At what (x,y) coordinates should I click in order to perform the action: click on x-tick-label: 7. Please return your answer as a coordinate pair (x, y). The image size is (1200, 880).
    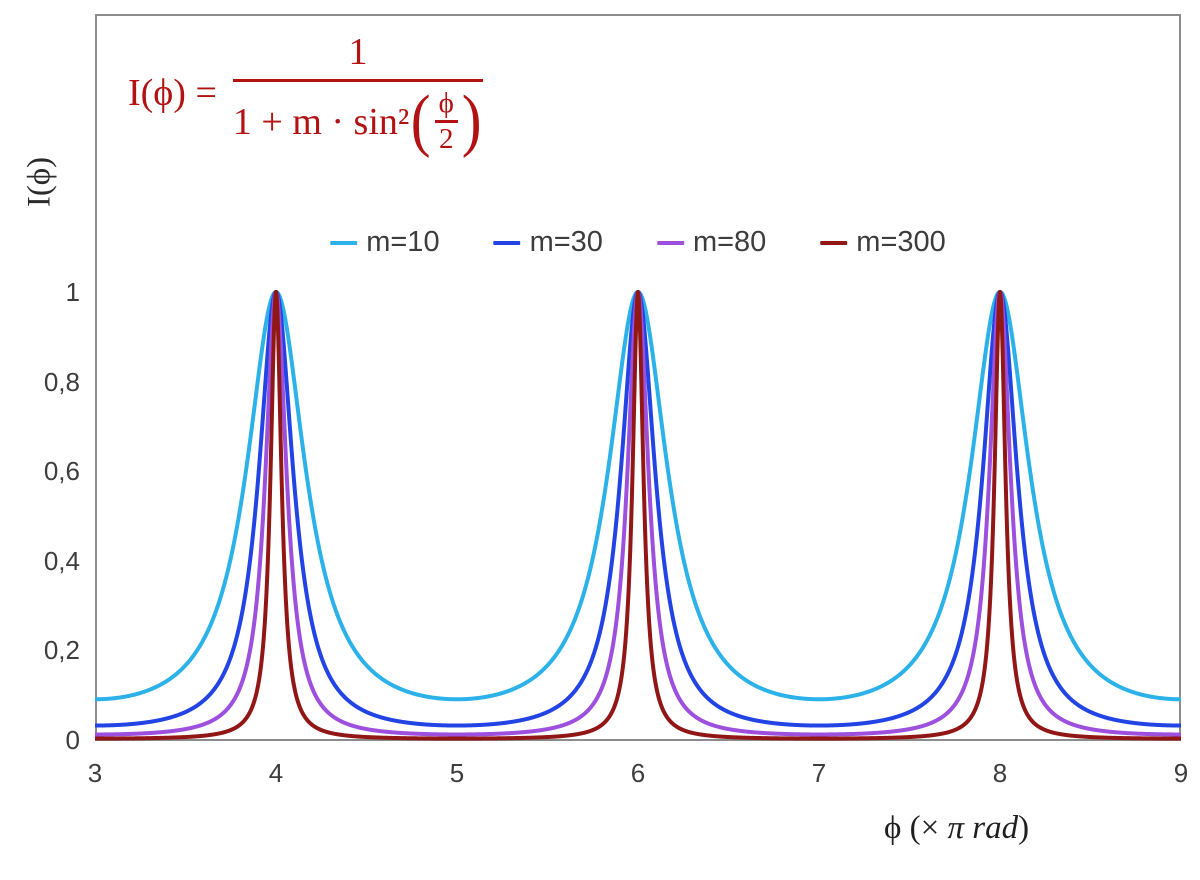
    Looking at the image, I should click on (819, 773).